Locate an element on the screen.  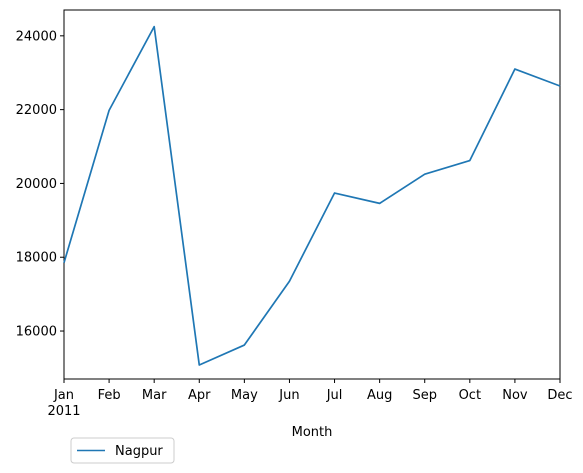
x-axis-ticks: Jan Feb Mar Apr May Jun Jul Aug Sep Oct Nov Dec is located at coordinates (313, 391).